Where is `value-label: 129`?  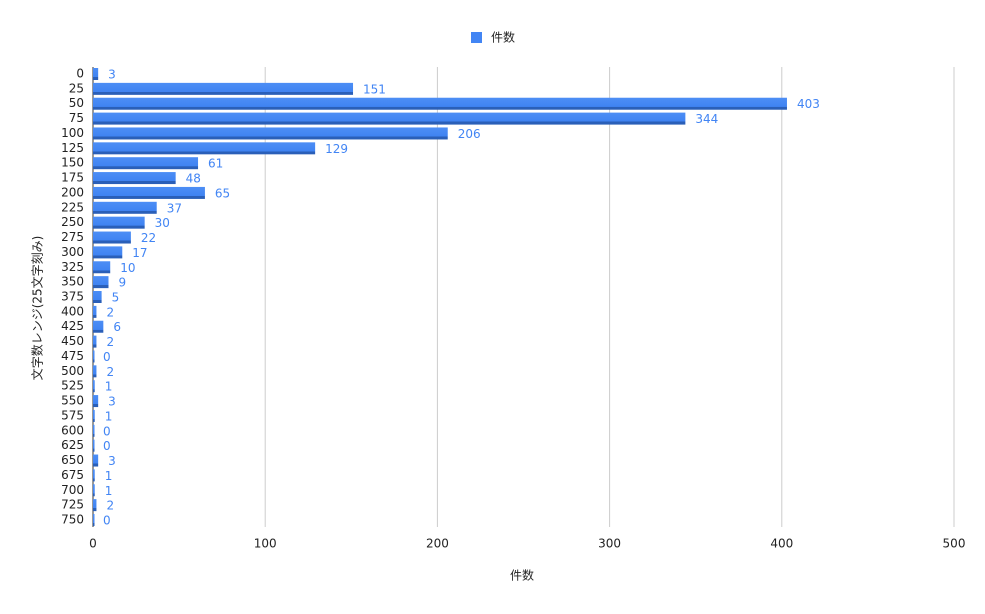
value-label: 129 is located at coordinates (336, 149).